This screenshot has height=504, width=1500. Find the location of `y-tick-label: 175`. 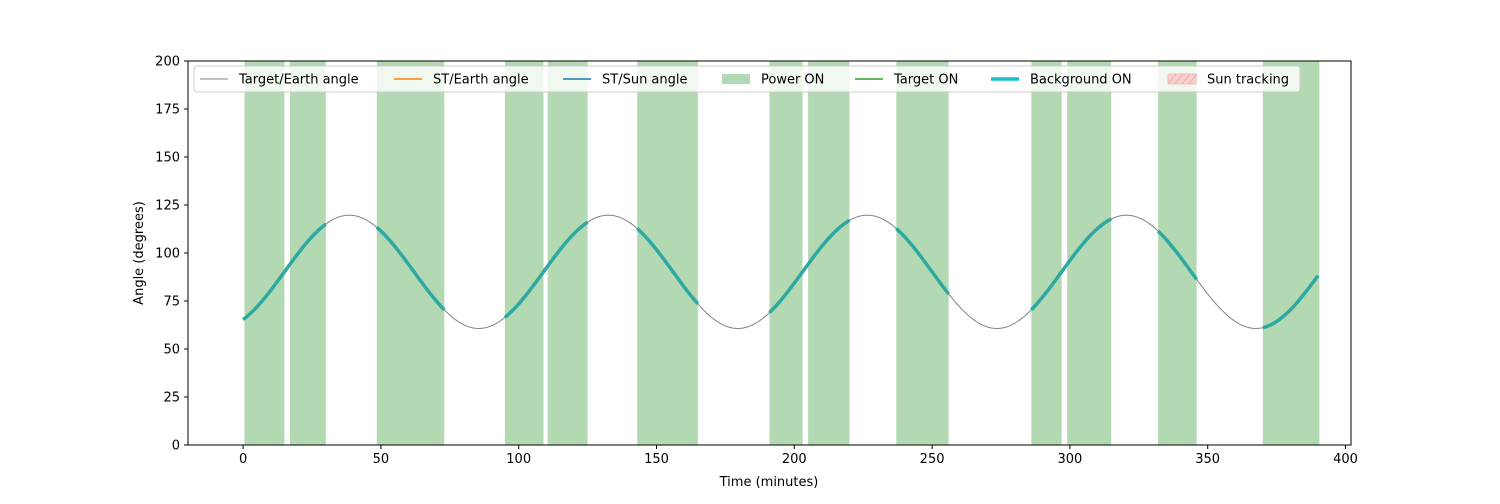

y-tick-label: 175 is located at coordinates (167, 110).